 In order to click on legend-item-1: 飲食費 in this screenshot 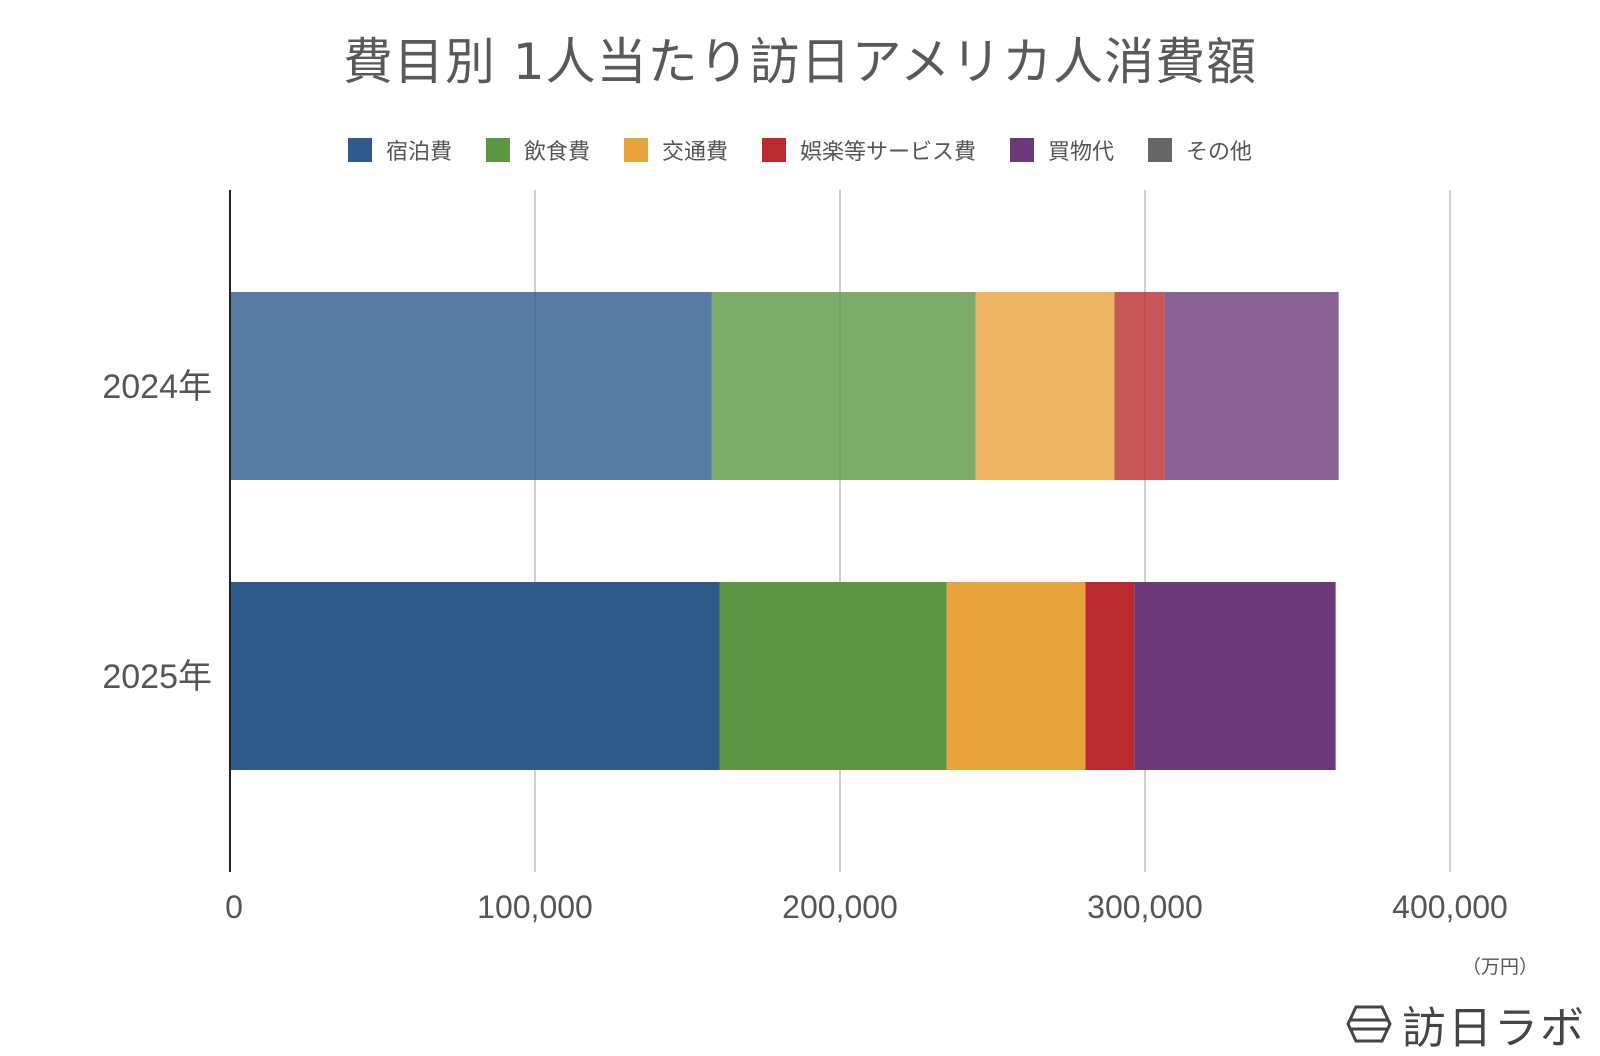, I will do `click(537, 150)`.